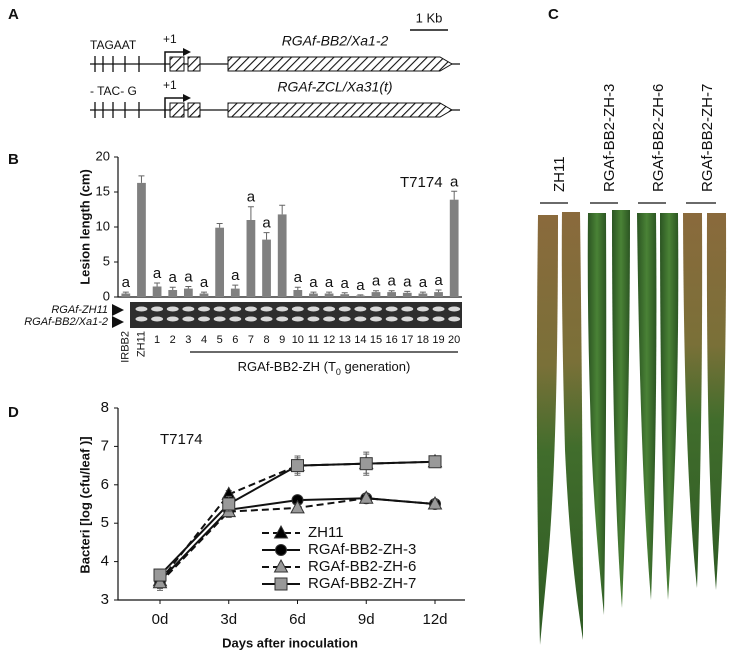 The width and height of the screenshot is (733, 656). I want to click on x-tick-label: 3, so click(188, 340).